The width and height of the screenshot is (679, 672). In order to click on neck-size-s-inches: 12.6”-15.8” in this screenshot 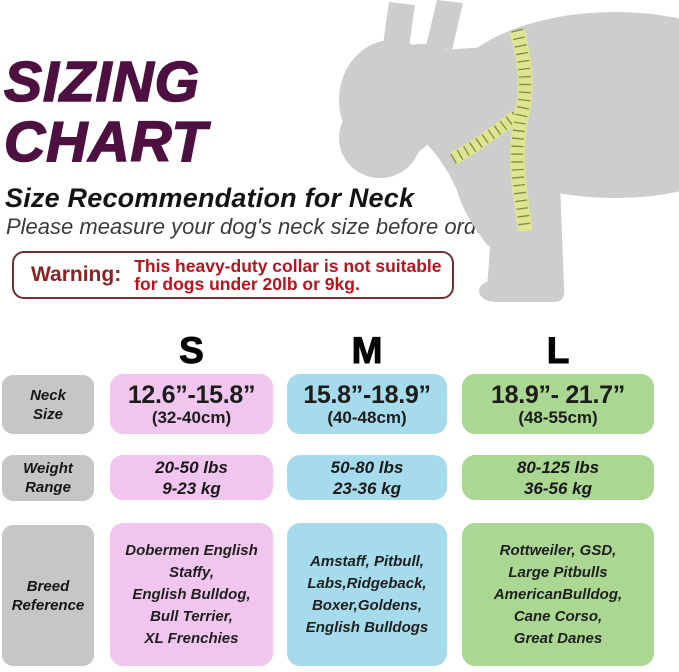, I will do `click(191, 394)`.